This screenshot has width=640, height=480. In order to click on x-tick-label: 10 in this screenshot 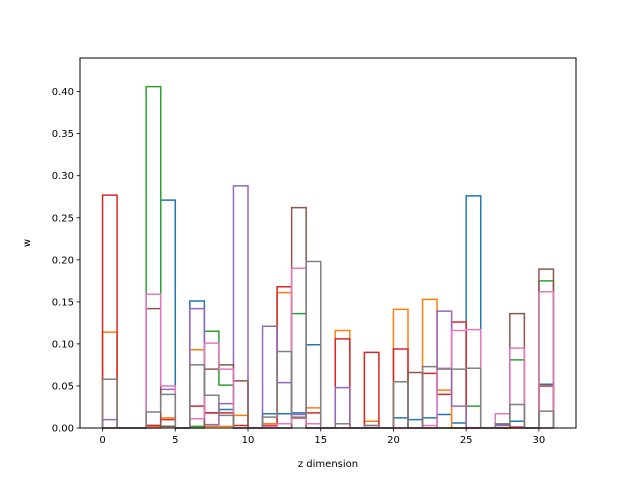, I will do `click(248, 440)`.